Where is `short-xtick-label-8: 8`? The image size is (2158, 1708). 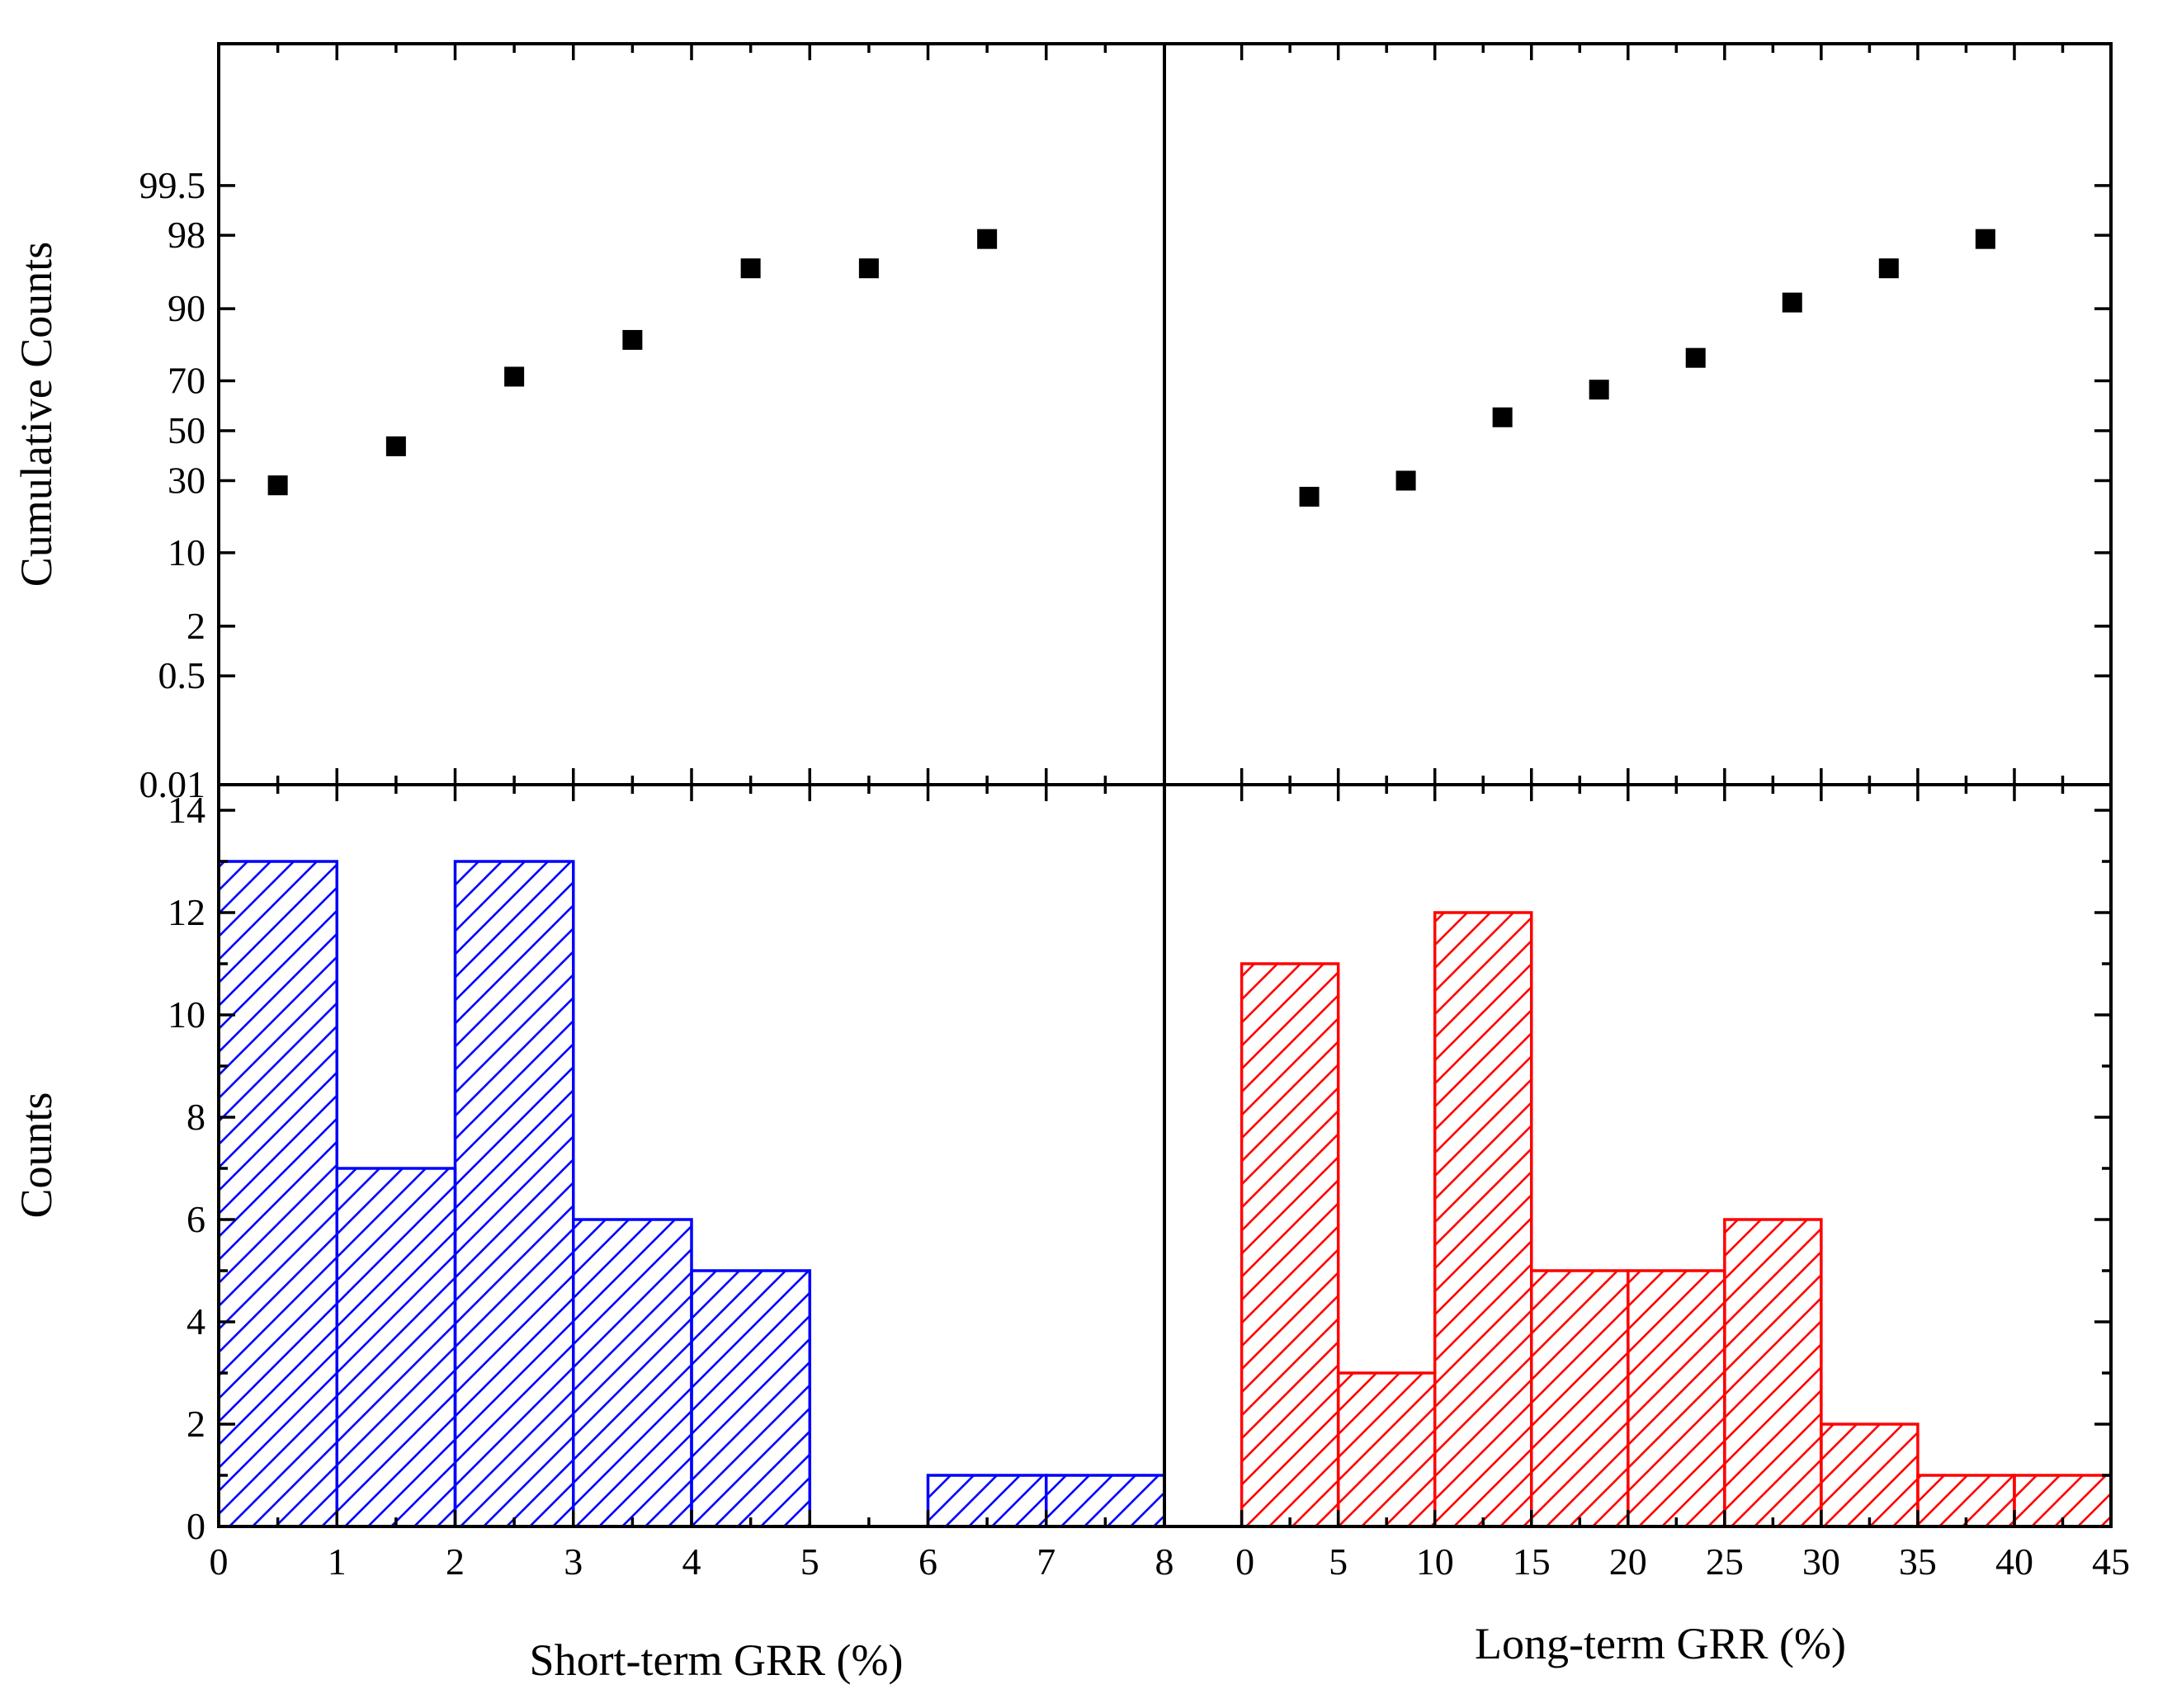 short-xtick-label-8: 8 is located at coordinates (1164, 1562).